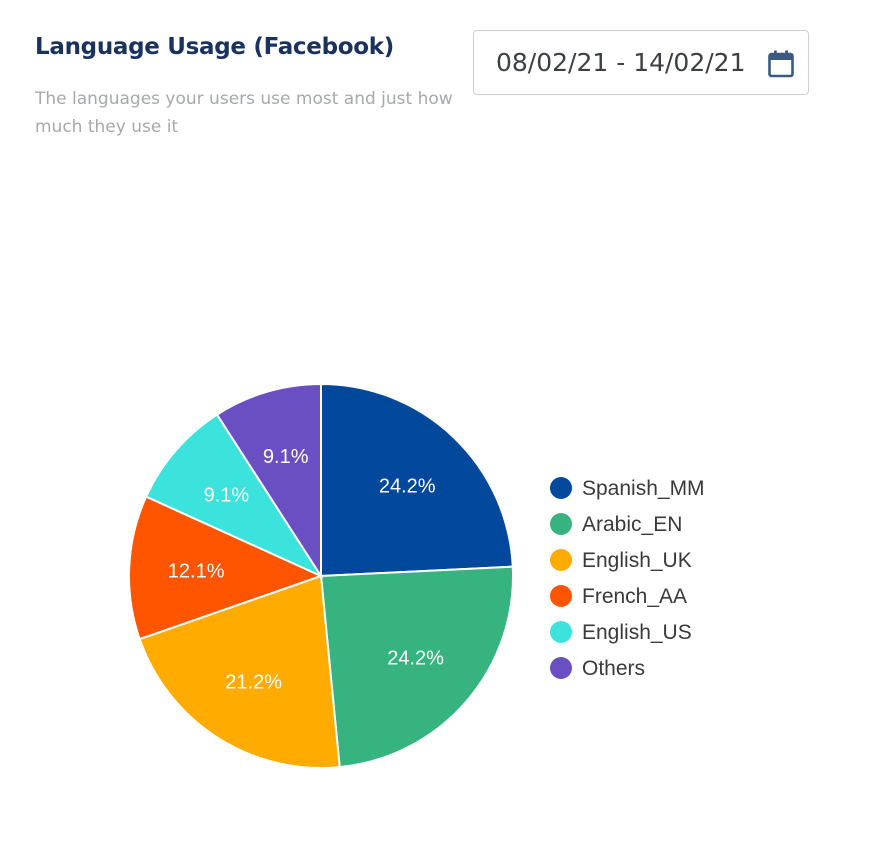 The width and height of the screenshot is (876, 860). What do you see at coordinates (613, 668) in the screenshot?
I see `legend-item-others: Others` at bounding box center [613, 668].